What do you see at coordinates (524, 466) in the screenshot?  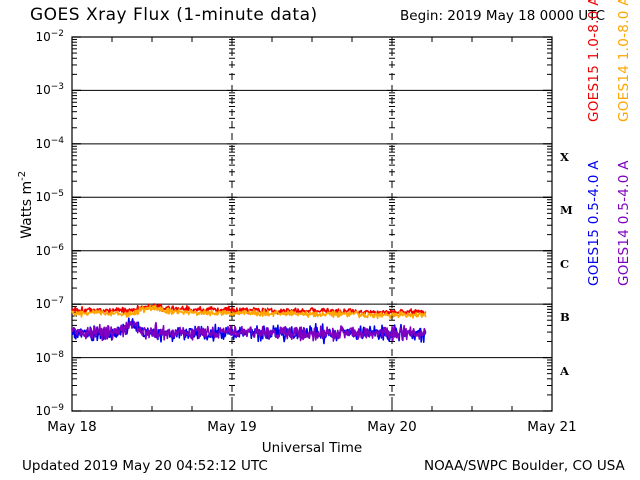 I see `data-source-credit: NOAA/SWPC Boulder, CO USA` at bounding box center [524, 466].